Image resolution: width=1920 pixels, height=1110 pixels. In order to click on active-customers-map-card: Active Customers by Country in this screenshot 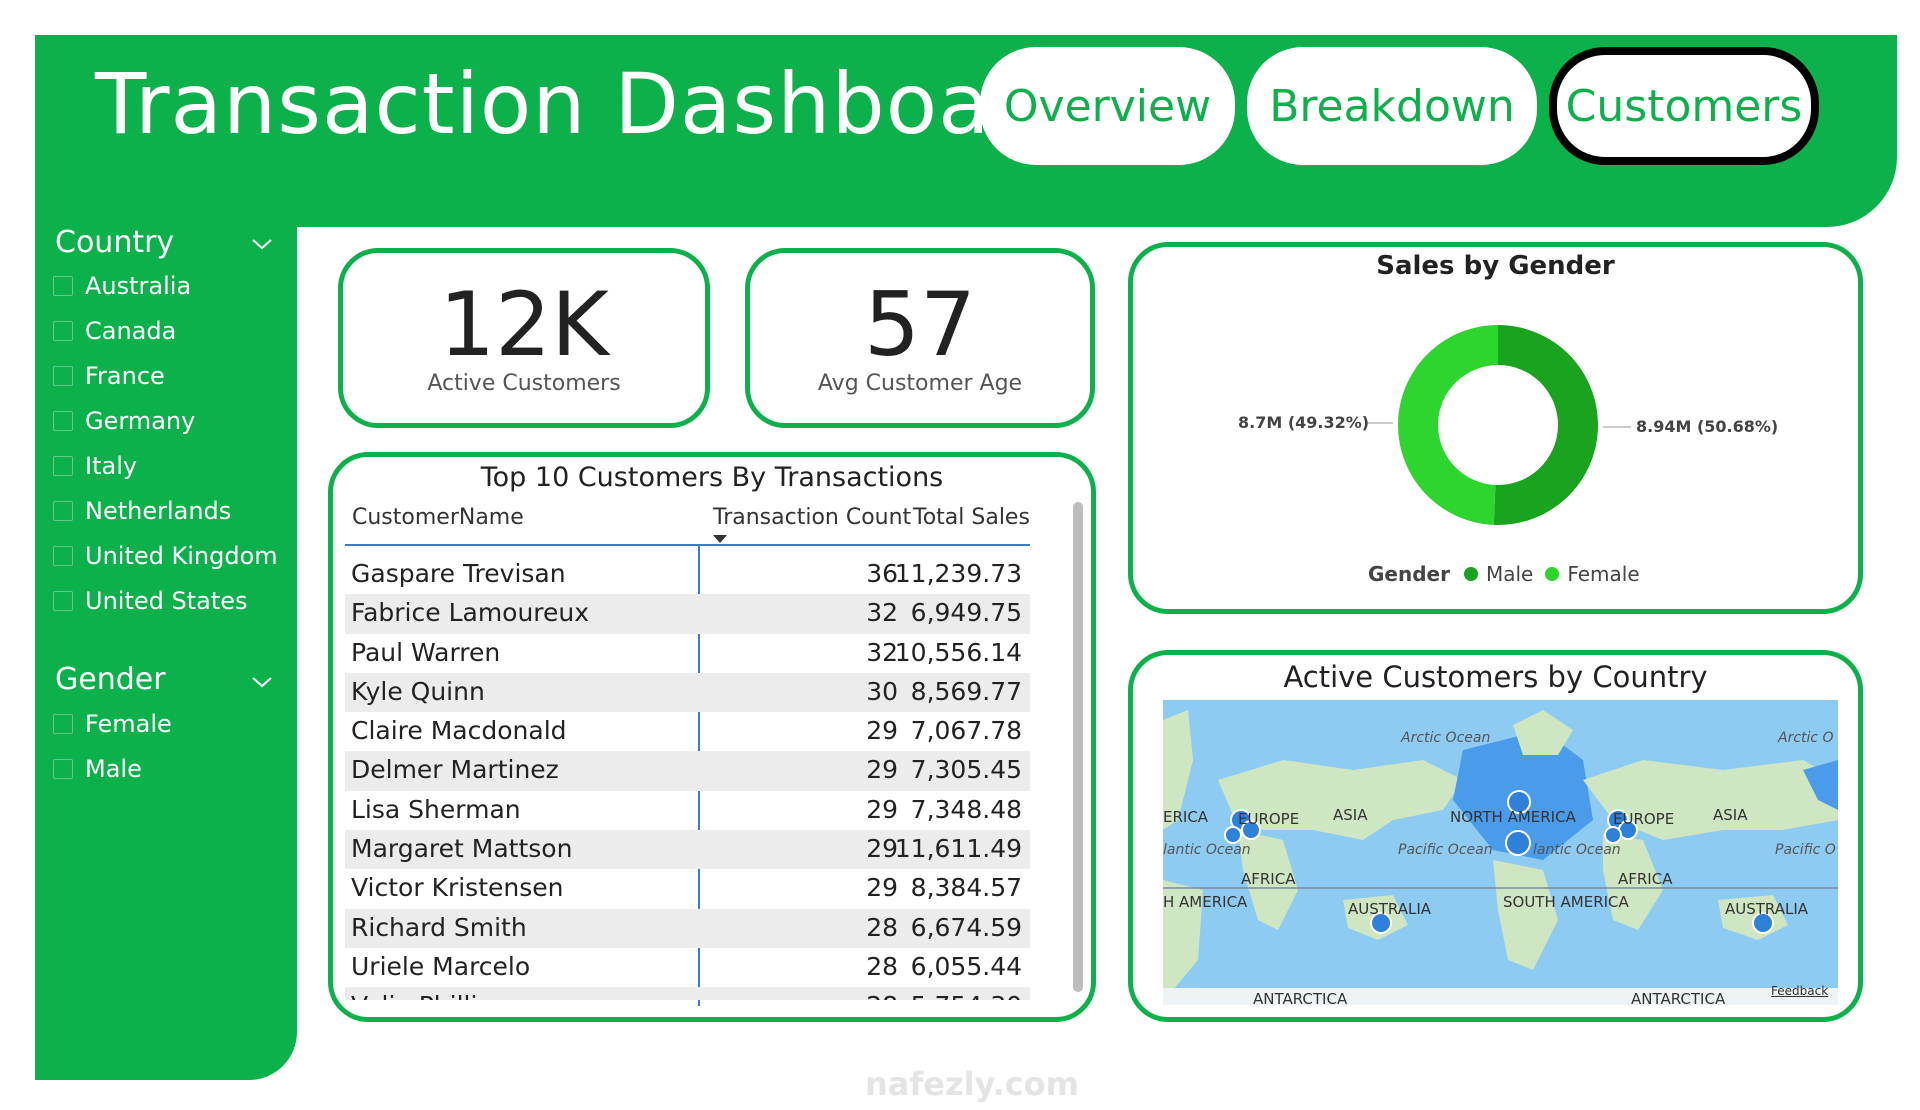, I will do `click(1495, 836)`.